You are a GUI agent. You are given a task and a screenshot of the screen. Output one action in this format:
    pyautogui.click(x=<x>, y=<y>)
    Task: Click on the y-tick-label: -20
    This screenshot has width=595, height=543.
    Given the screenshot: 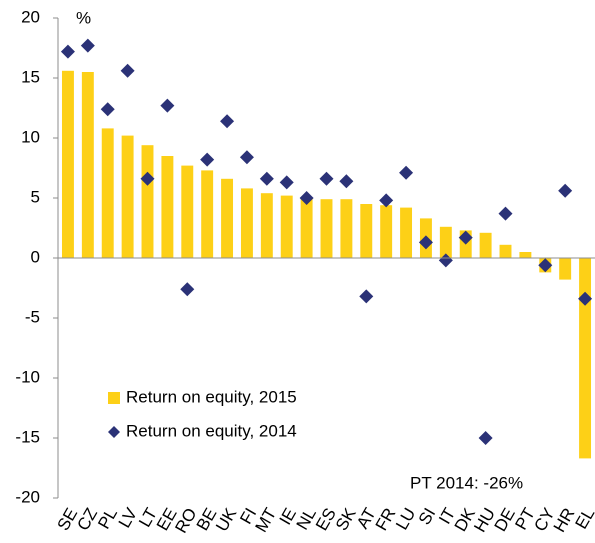 What is the action you would take?
    pyautogui.click(x=27, y=496)
    